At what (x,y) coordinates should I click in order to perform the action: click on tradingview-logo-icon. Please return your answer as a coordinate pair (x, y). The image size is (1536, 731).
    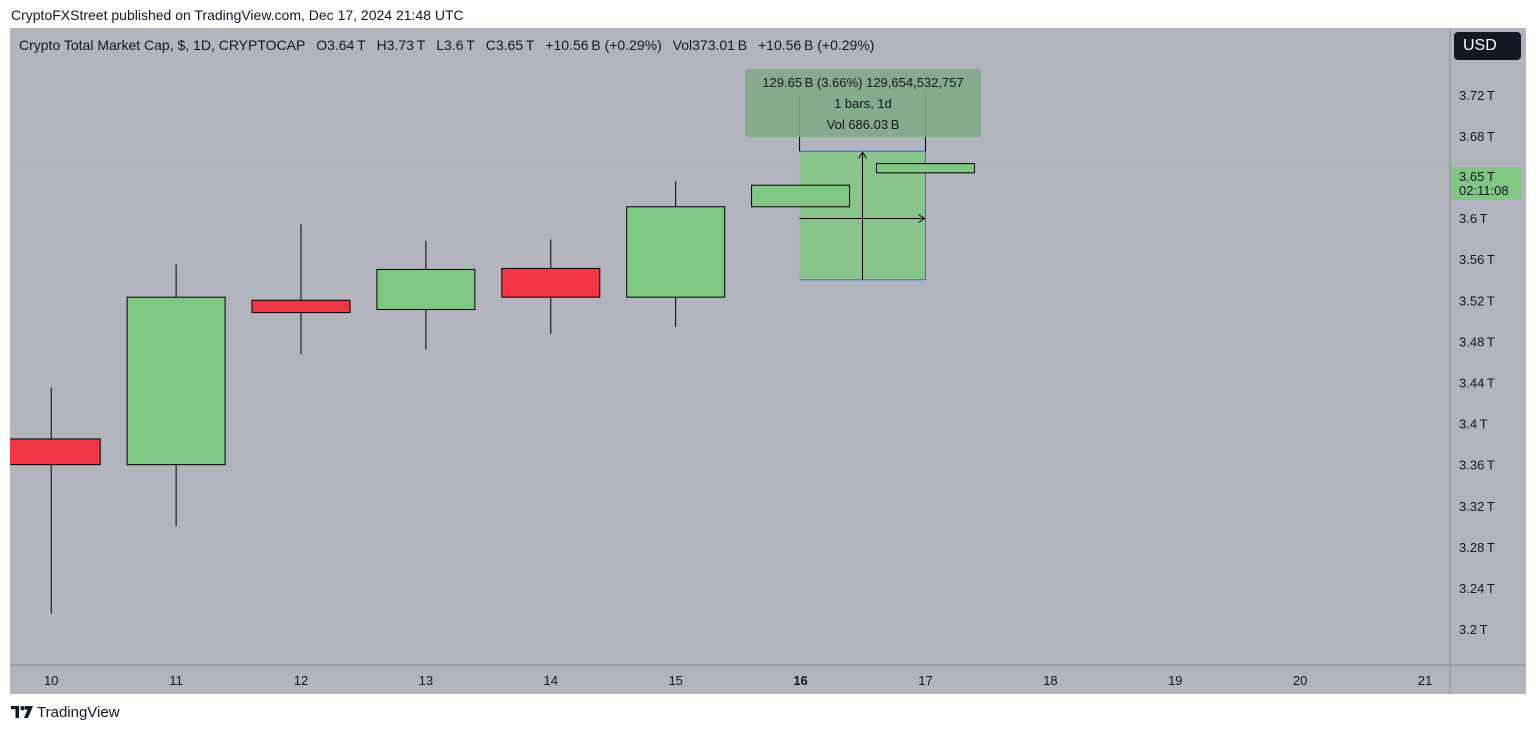
    Looking at the image, I should click on (22, 711).